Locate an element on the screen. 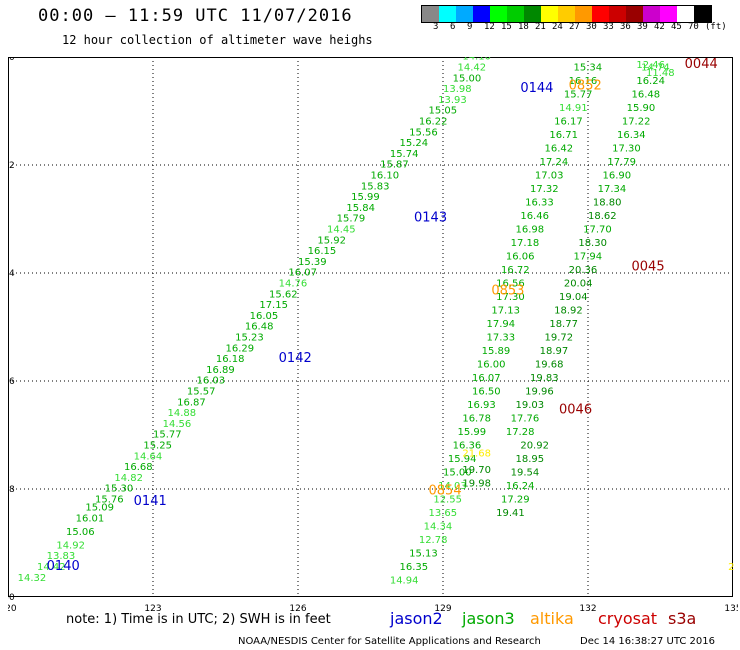  jason3a-value-36: 15.77 is located at coordinates (578, 95).